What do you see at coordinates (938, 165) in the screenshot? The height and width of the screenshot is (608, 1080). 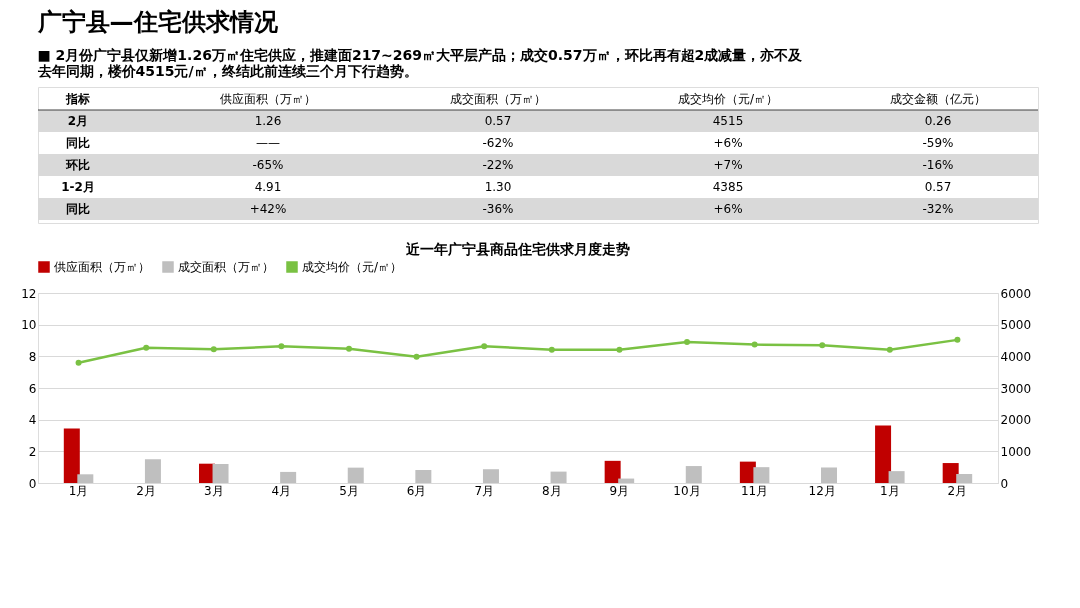 I see `text: -16%` at bounding box center [938, 165].